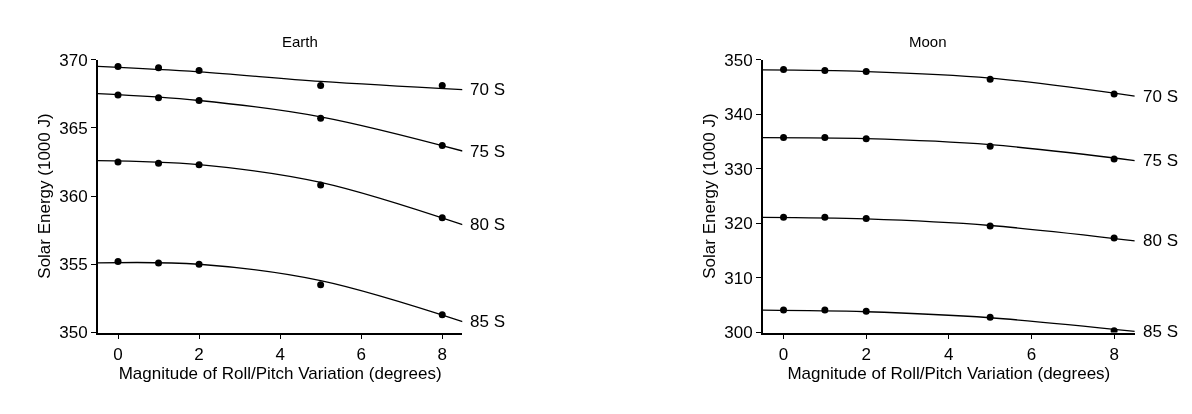 This screenshot has height=414, width=1192. What do you see at coordinates (73, 60) in the screenshot?
I see `y-tick-label: 370` at bounding box center [73, 60].